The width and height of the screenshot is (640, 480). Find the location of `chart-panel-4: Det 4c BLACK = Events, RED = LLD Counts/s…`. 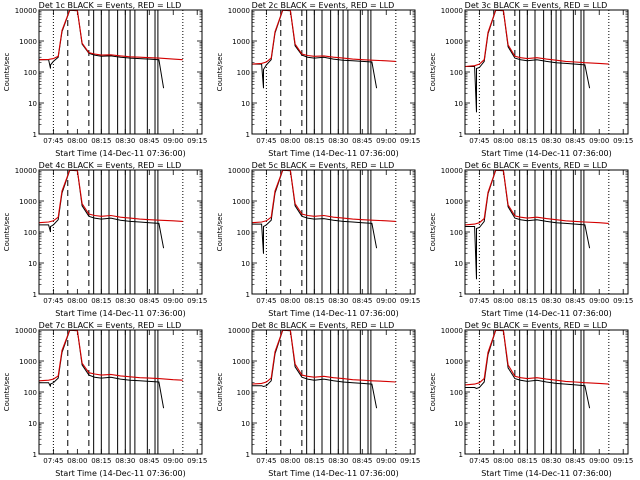

chart-panel-4: Det 4c BLACK = Events, RED = LLD Counts/s… is located at coordinates (105, 239).